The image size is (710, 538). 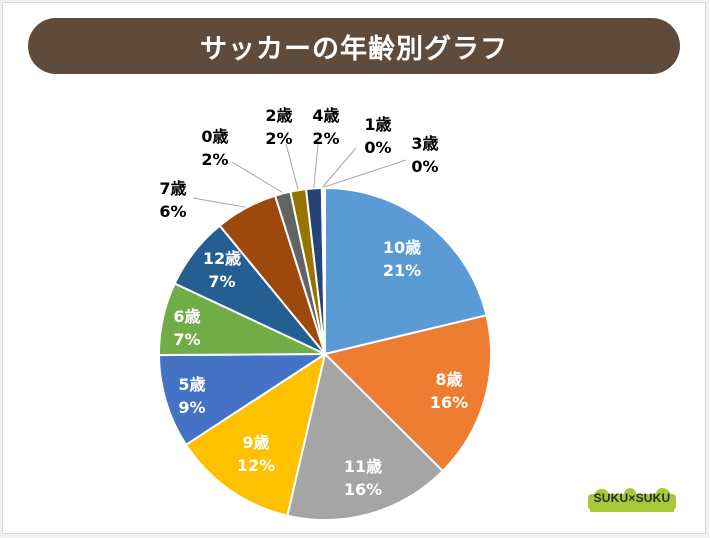 I want to click on brand-logo: SUKU×SUKU, so click(x=632, y=501).